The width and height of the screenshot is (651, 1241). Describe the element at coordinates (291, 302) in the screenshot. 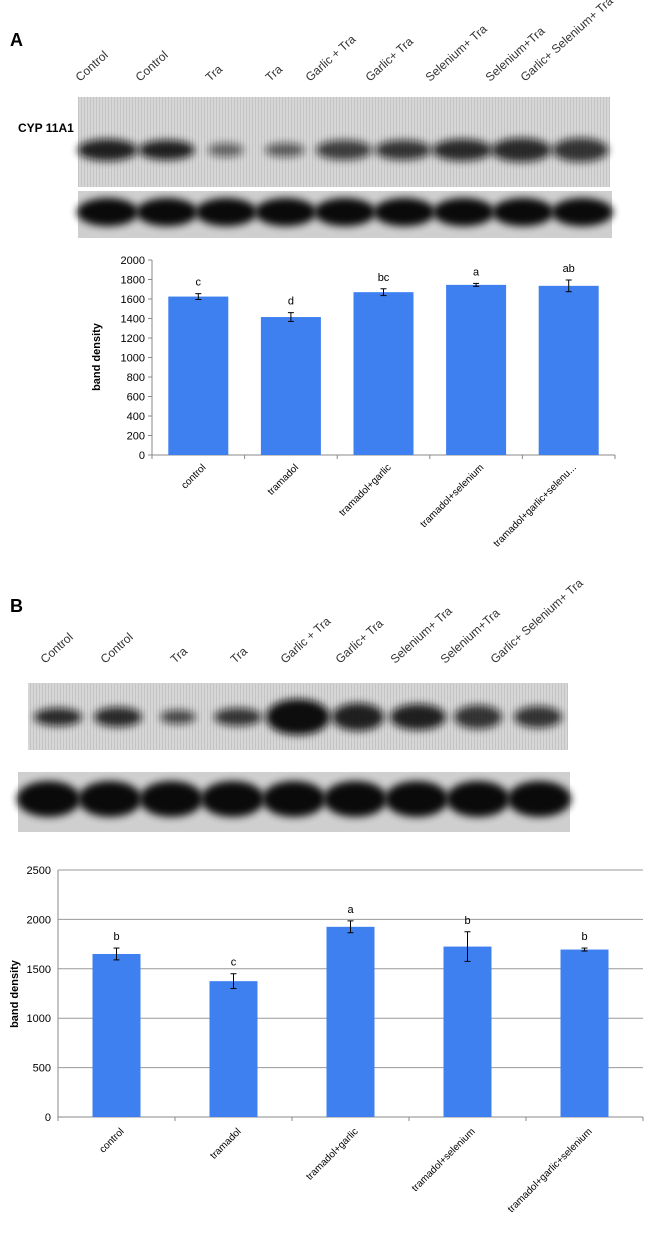

I see `significance-letter: d` at that location.